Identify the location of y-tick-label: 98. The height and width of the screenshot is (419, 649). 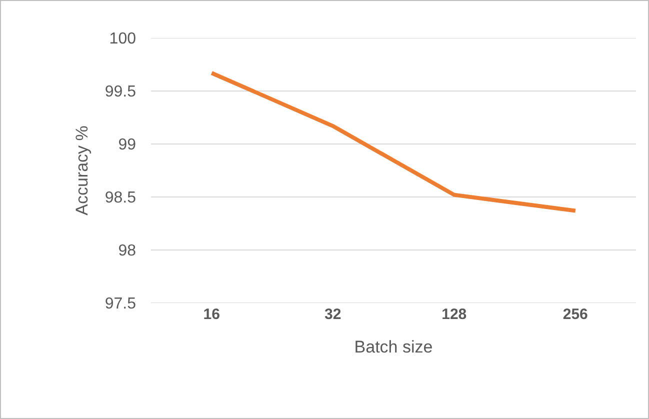
(127, 251).